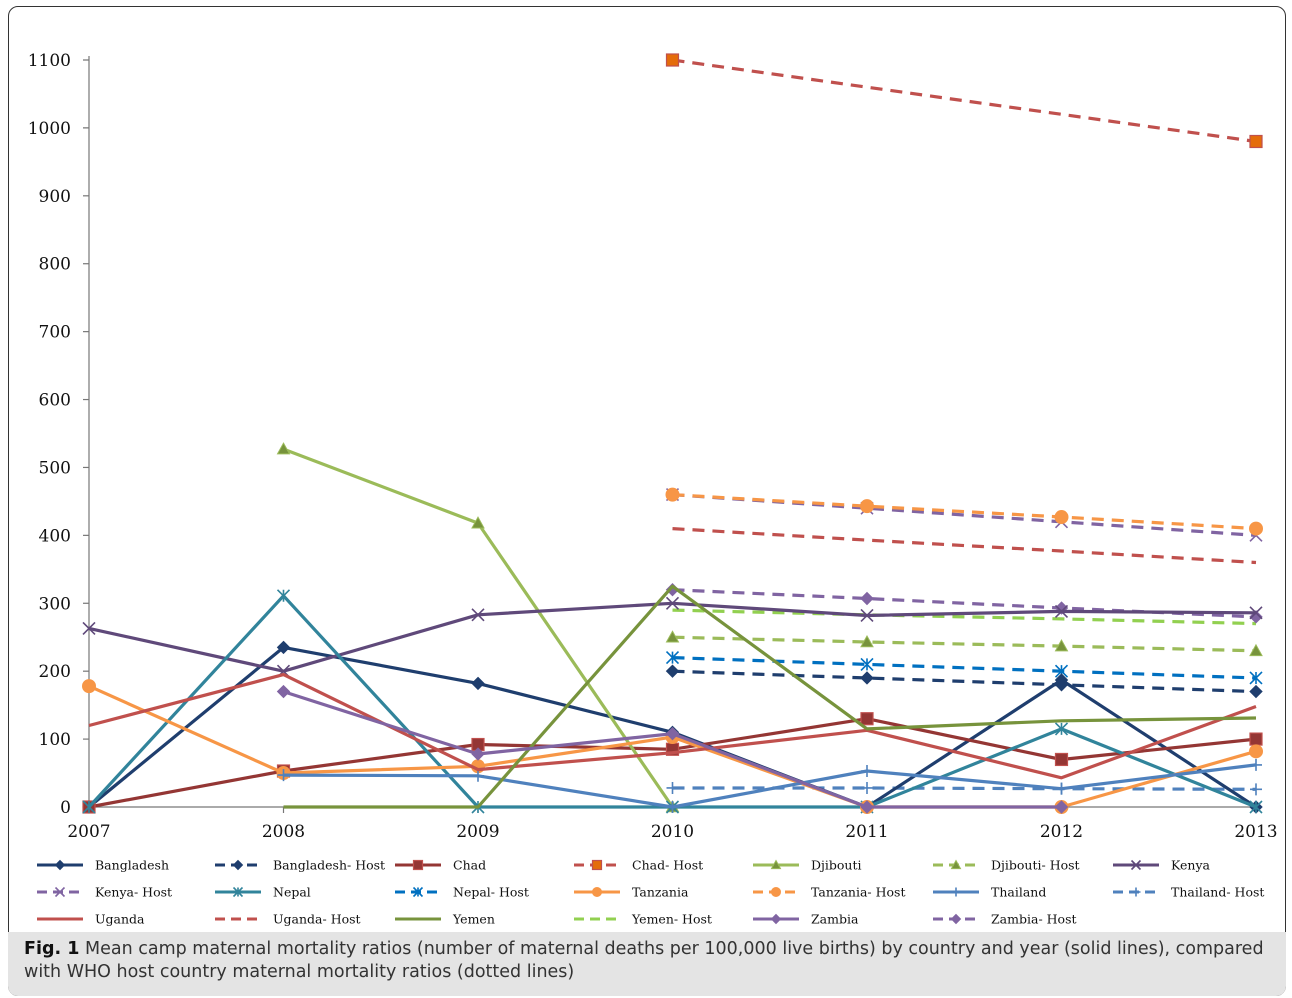 The image size is (1292, 998). I want to click on legend-uganda-label: Uganda, so click(120, 919).